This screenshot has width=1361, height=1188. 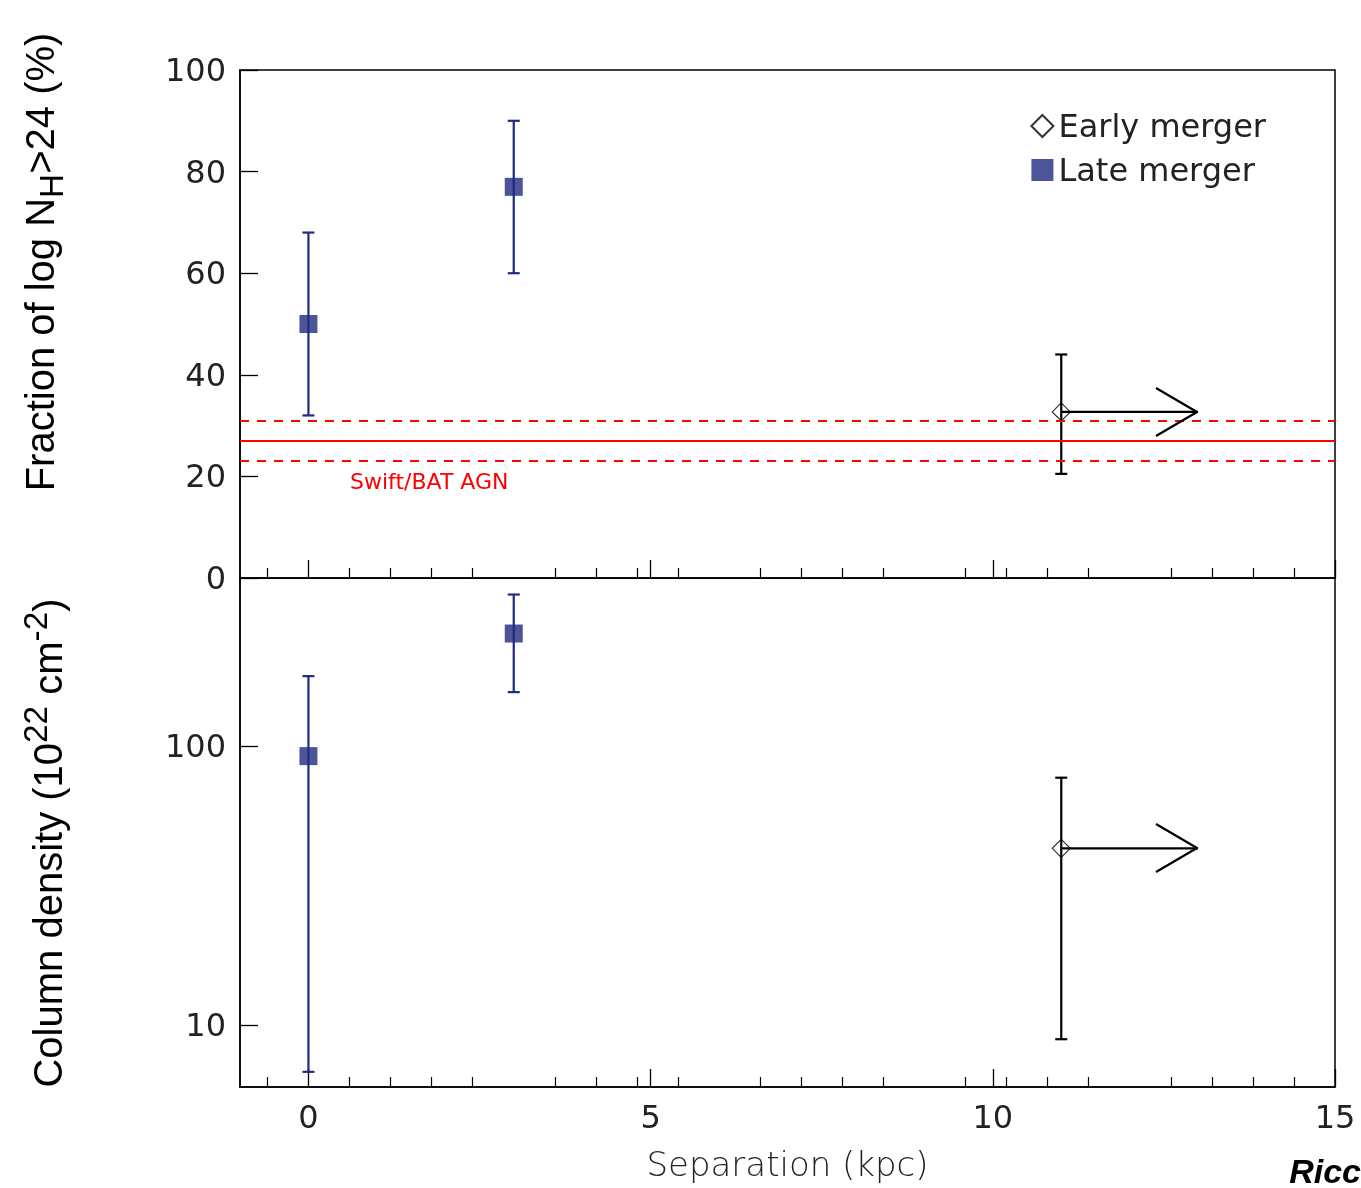 I want to click on y-tick-label: 0, so click(x=215, y=578).